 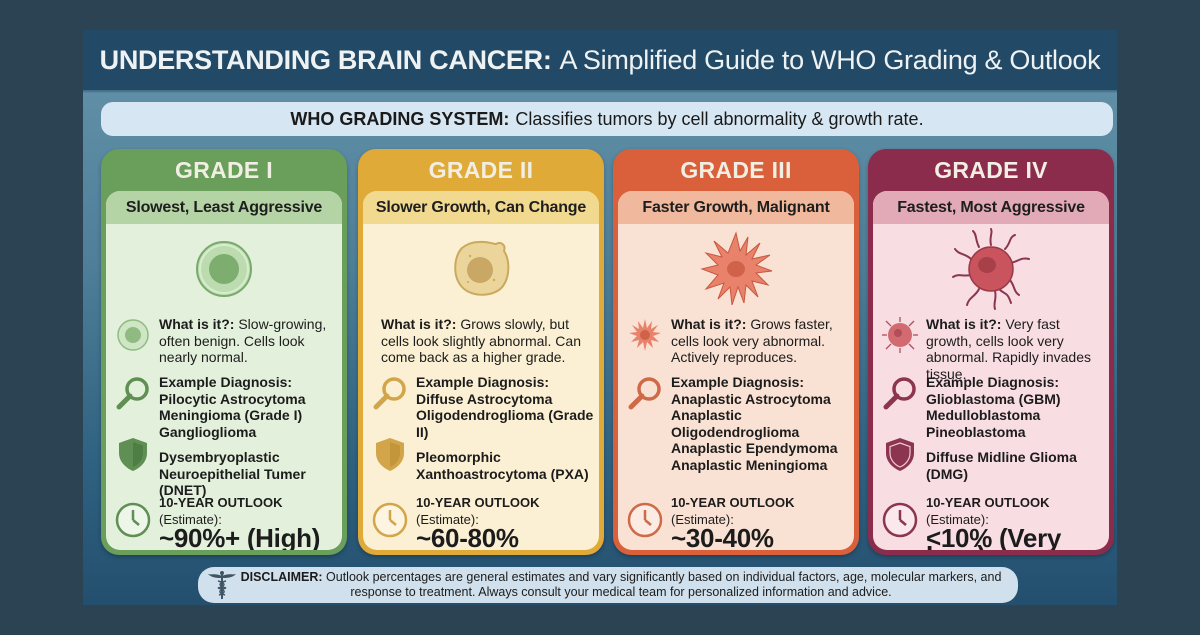 What do you see at coordinates (325, 59) in the screenshot?
I see `title-bold: UNDERSTANDING BRAIN CANCER:` at bounding box center [325, 59].